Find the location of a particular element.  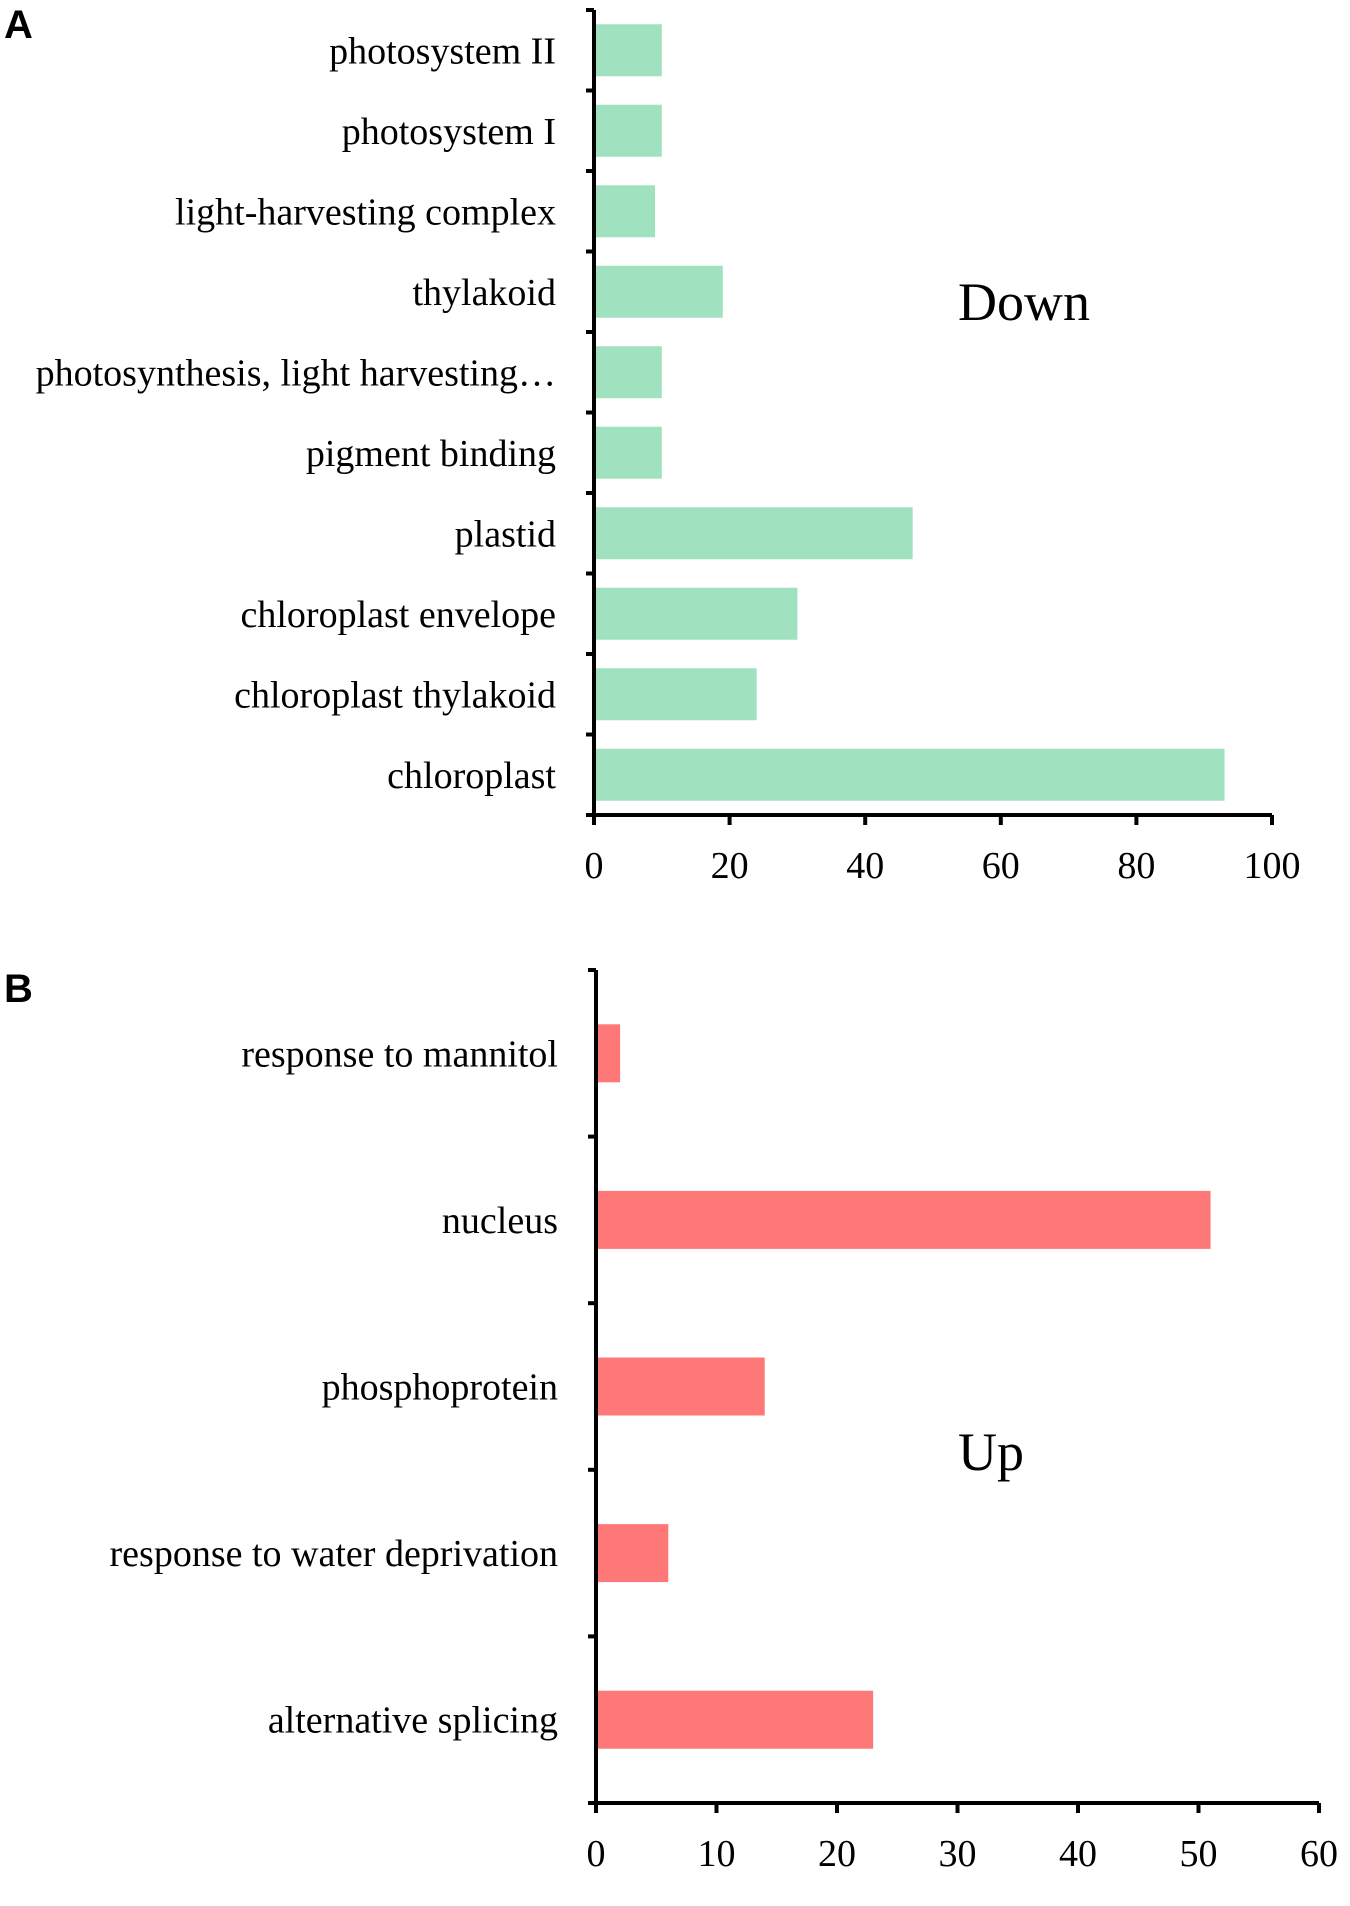

x-tick-label-1: 20 is located at coordinates (730, 866).